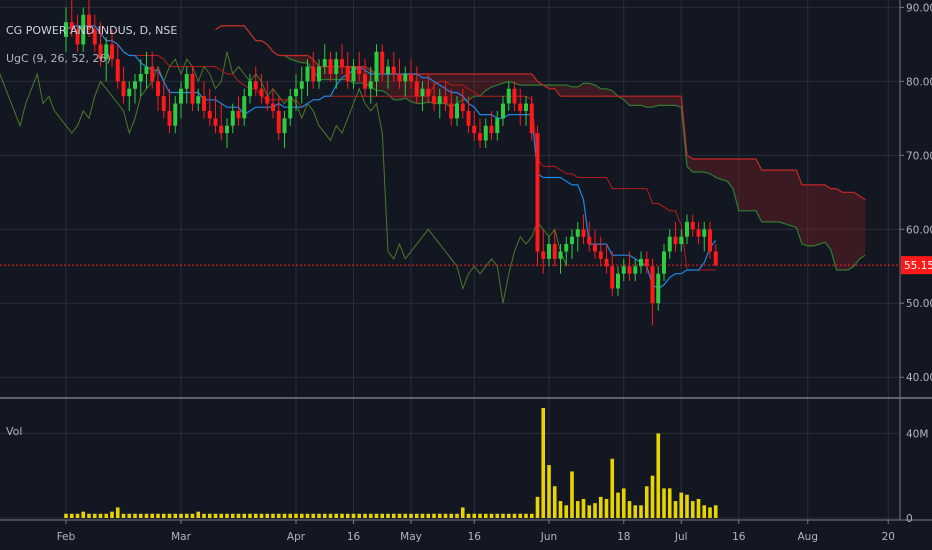  I want to click on volume-label: Vol, so click(14, 431).